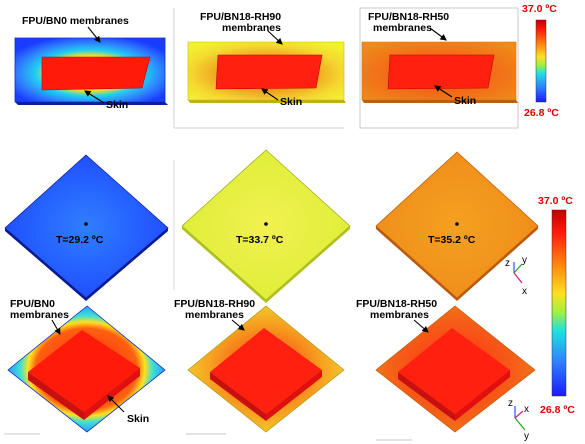  I want to click on row1-skin-rh90, so click(269, 72).